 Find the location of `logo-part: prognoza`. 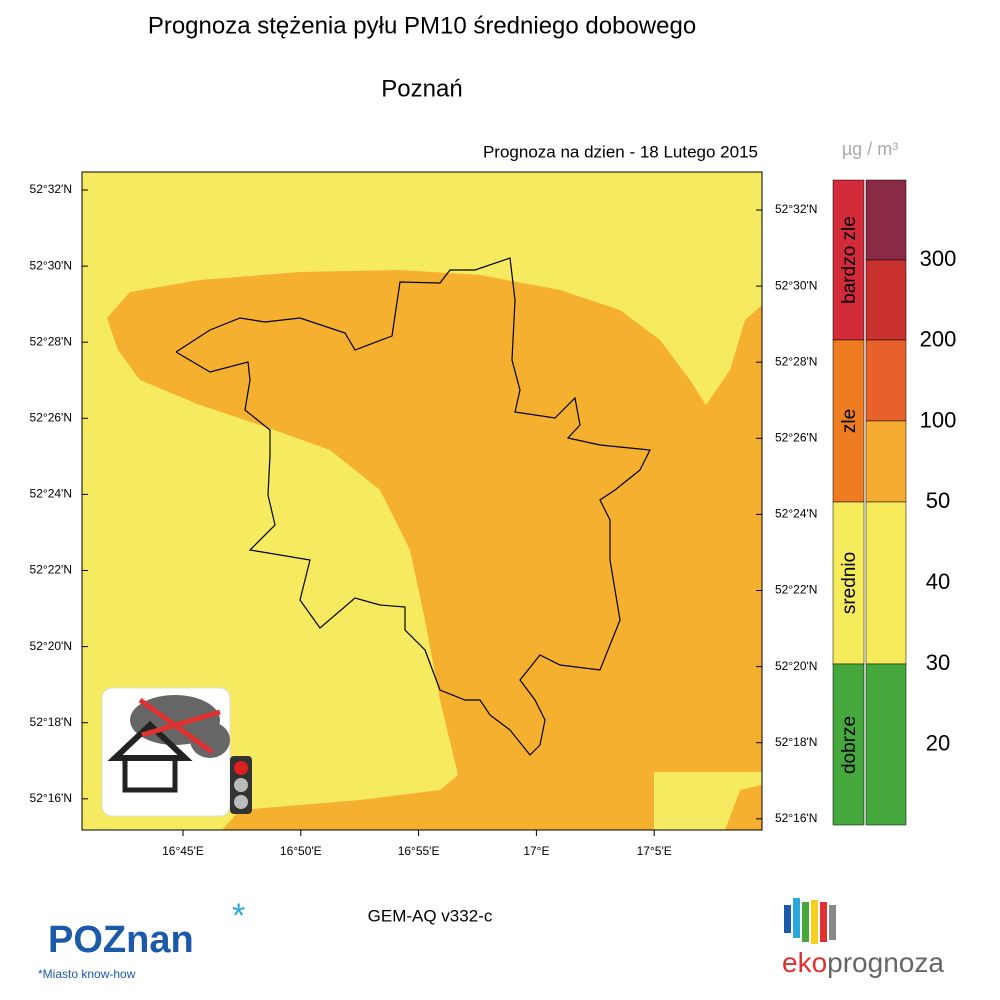

logo-part: prognoza is located at coordinates (885, 962).